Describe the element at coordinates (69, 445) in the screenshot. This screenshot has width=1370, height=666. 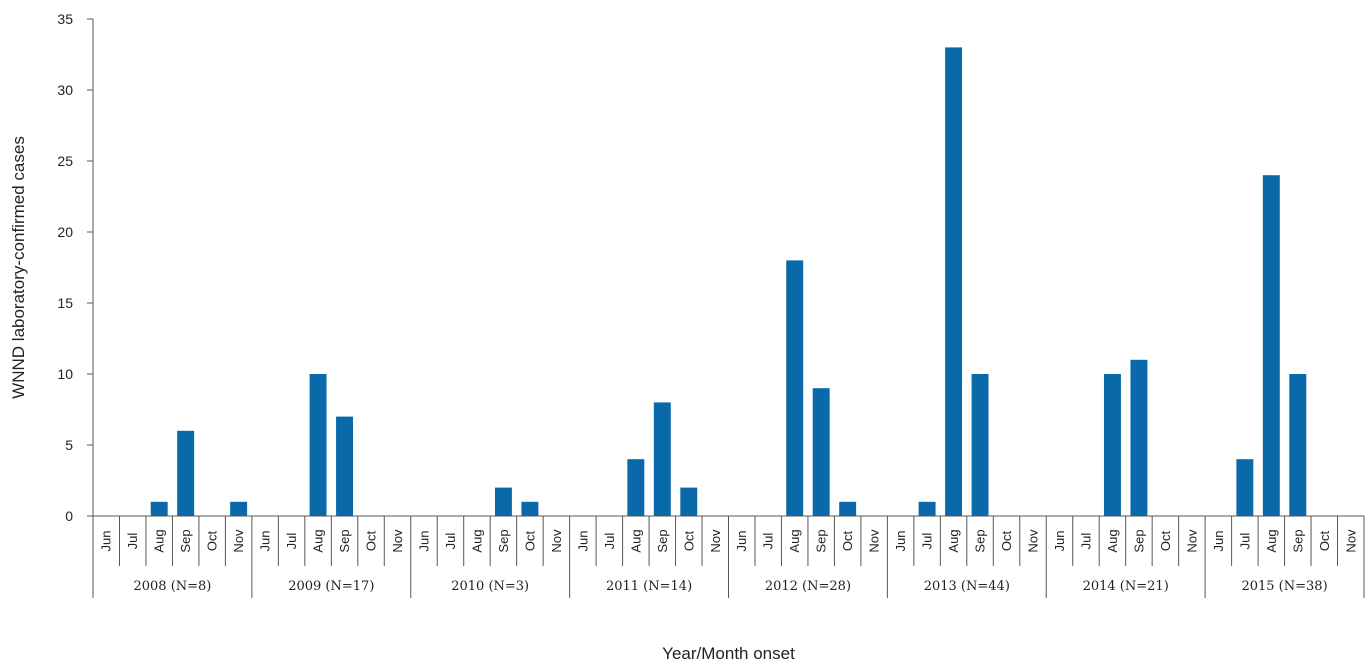
I see `y-tick-label: 5` at that location.